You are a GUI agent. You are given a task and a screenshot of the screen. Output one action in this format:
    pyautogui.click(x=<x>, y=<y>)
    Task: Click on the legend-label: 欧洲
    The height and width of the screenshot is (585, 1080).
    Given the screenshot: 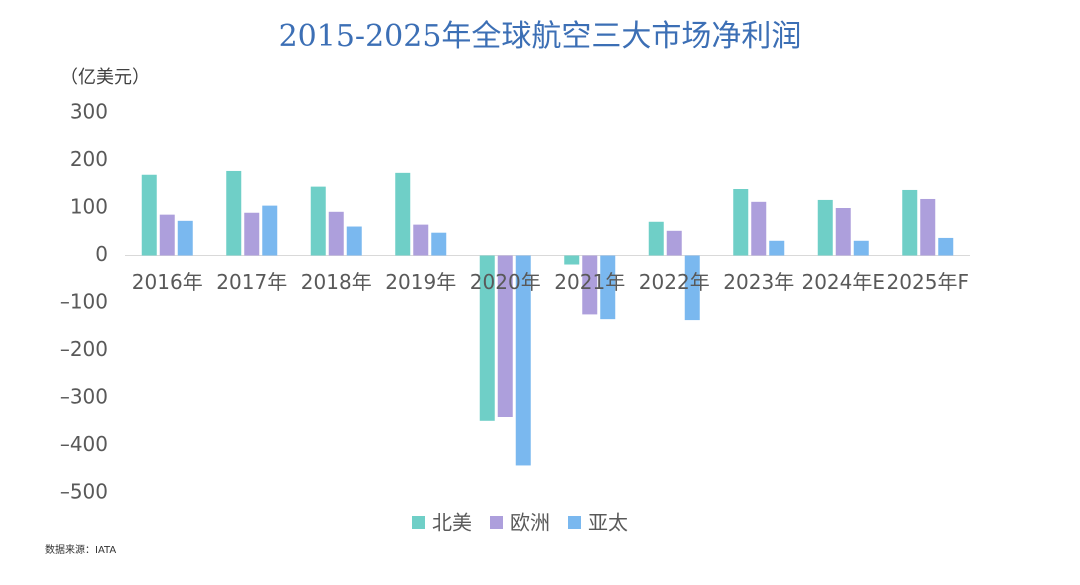 What is the action you would take?
    pyautogui.click(x=530, y=523)
    